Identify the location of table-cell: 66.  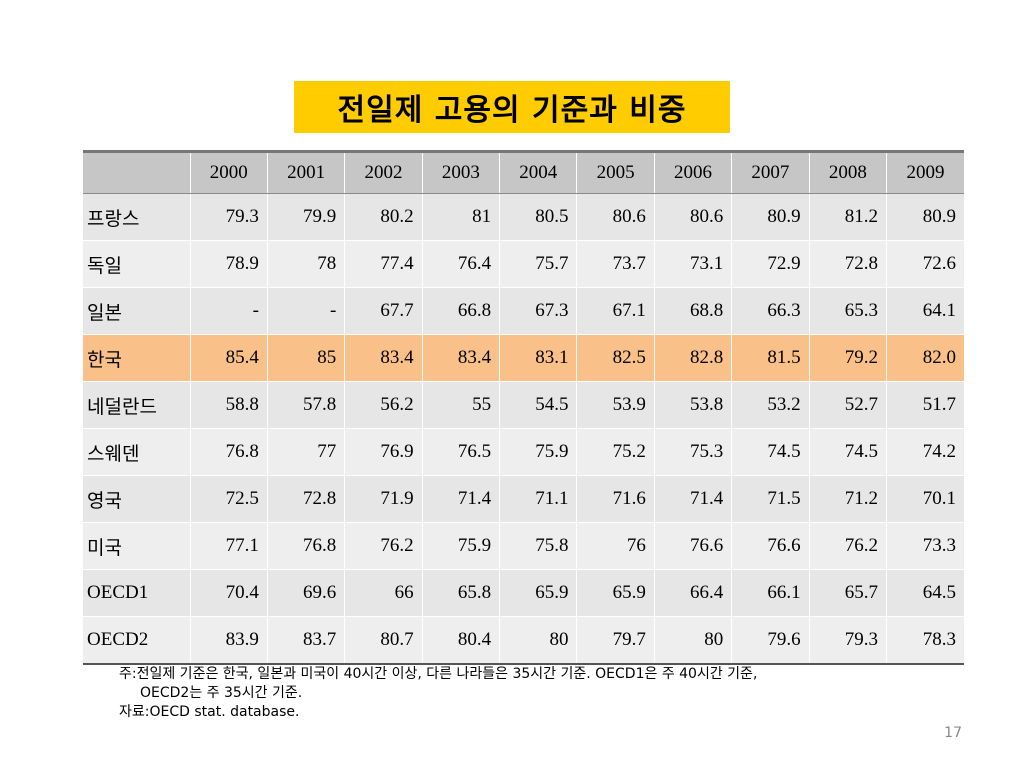
(383, 593).